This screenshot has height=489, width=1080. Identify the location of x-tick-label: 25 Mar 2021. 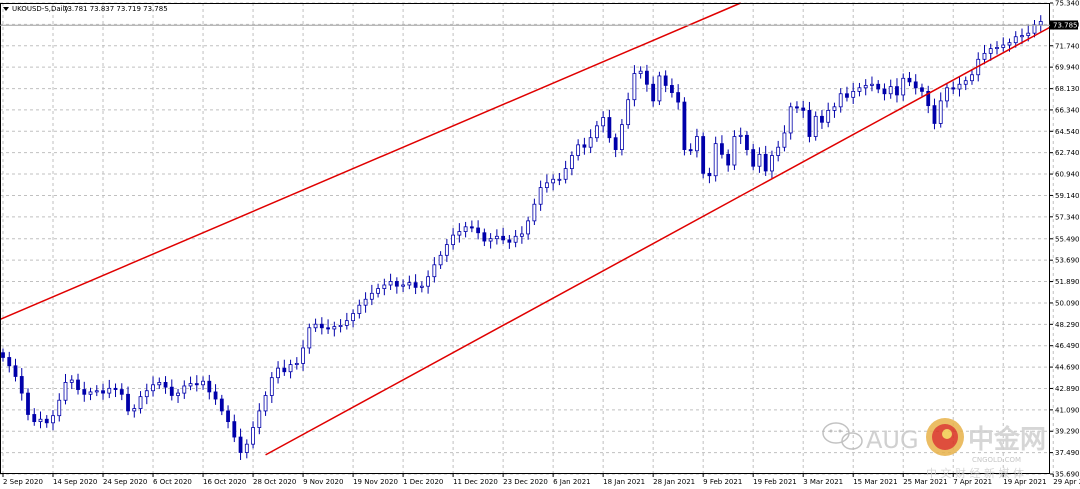
(925, 482).